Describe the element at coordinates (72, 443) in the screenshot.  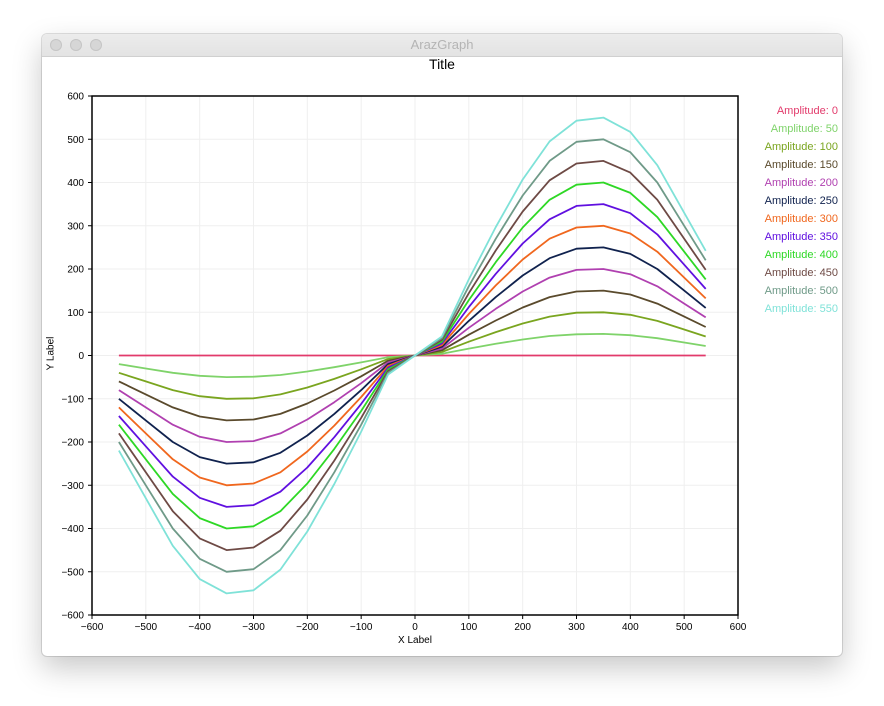
I see `y-tick-label: −200` at that location.